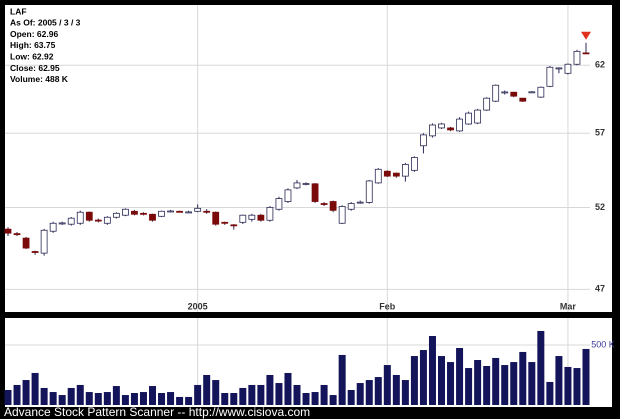 This screenshot has width=620, height=419. What do you see at coordinates (568, 306) in the screenshot?
I see `x-tick-label: Mar` at bounding box center [568, 306].